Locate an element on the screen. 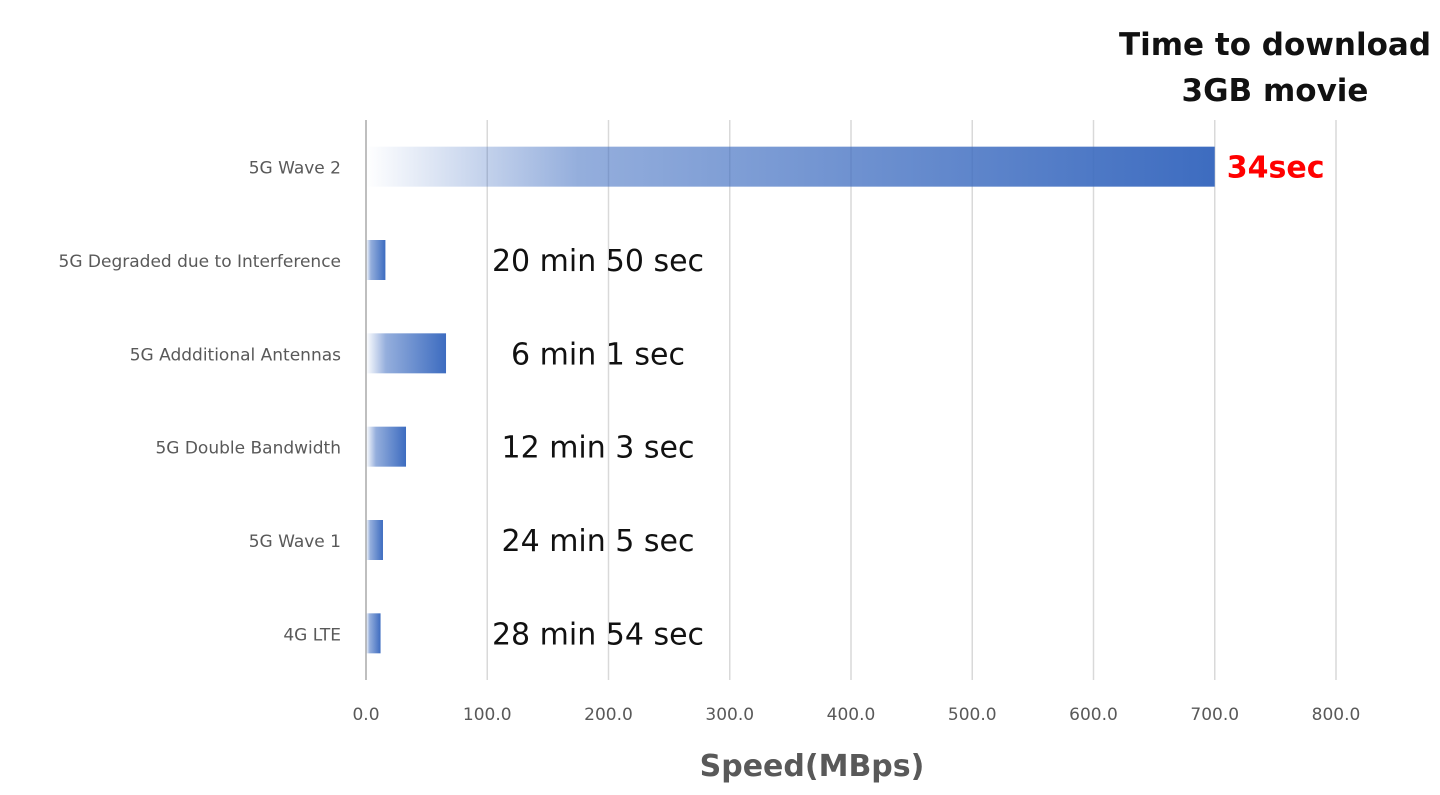 The width and height of the screenshot is (1440, 795). category-label: 5G Degraded due to Interference is located at coordinates (200, 262).